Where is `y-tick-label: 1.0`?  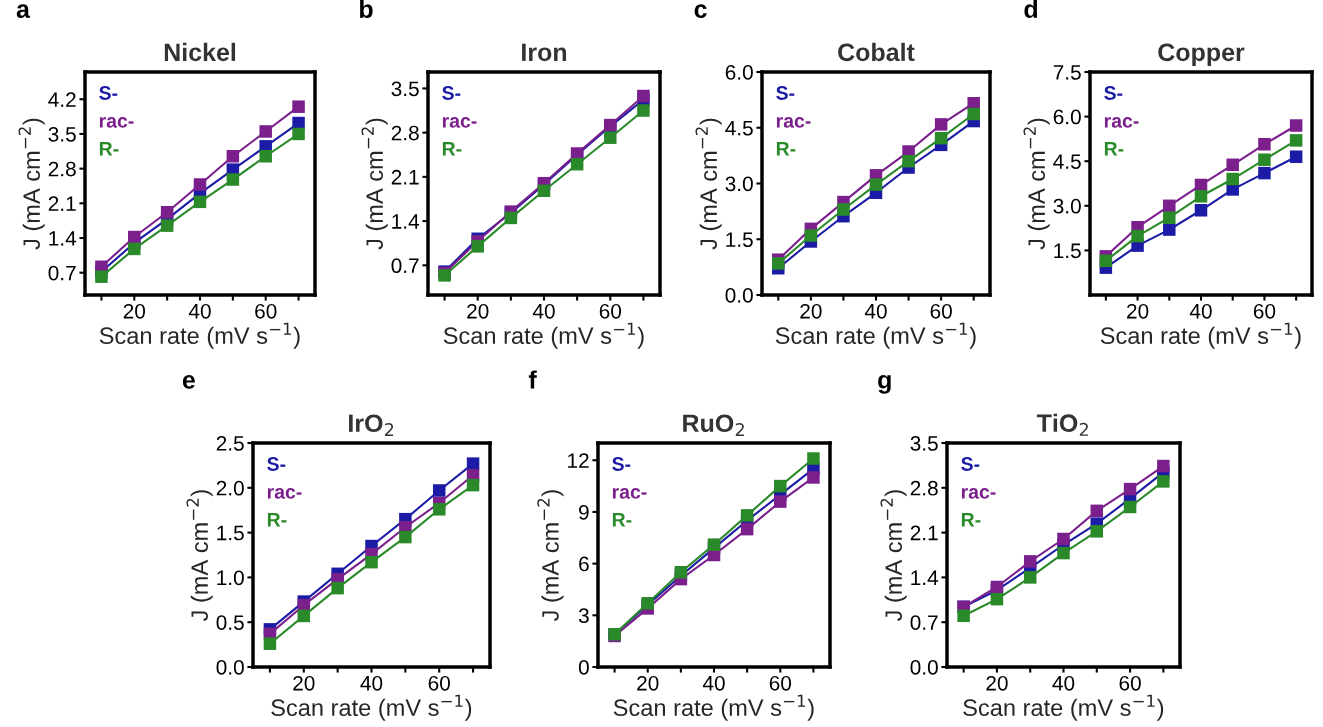
y-tick-label: 1.0 is located at coordinates (230, 578).